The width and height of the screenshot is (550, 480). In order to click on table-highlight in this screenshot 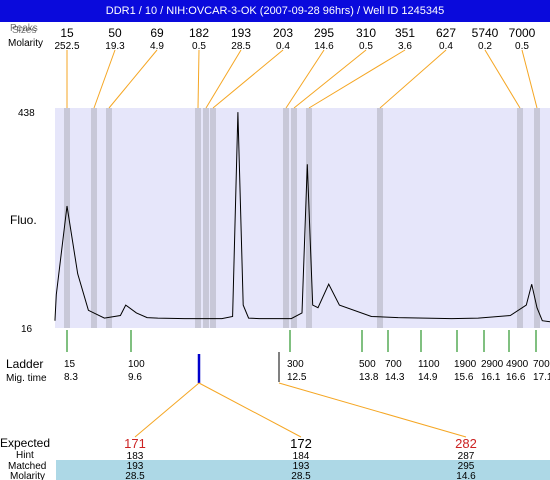, I will do `click(303, 470)`.